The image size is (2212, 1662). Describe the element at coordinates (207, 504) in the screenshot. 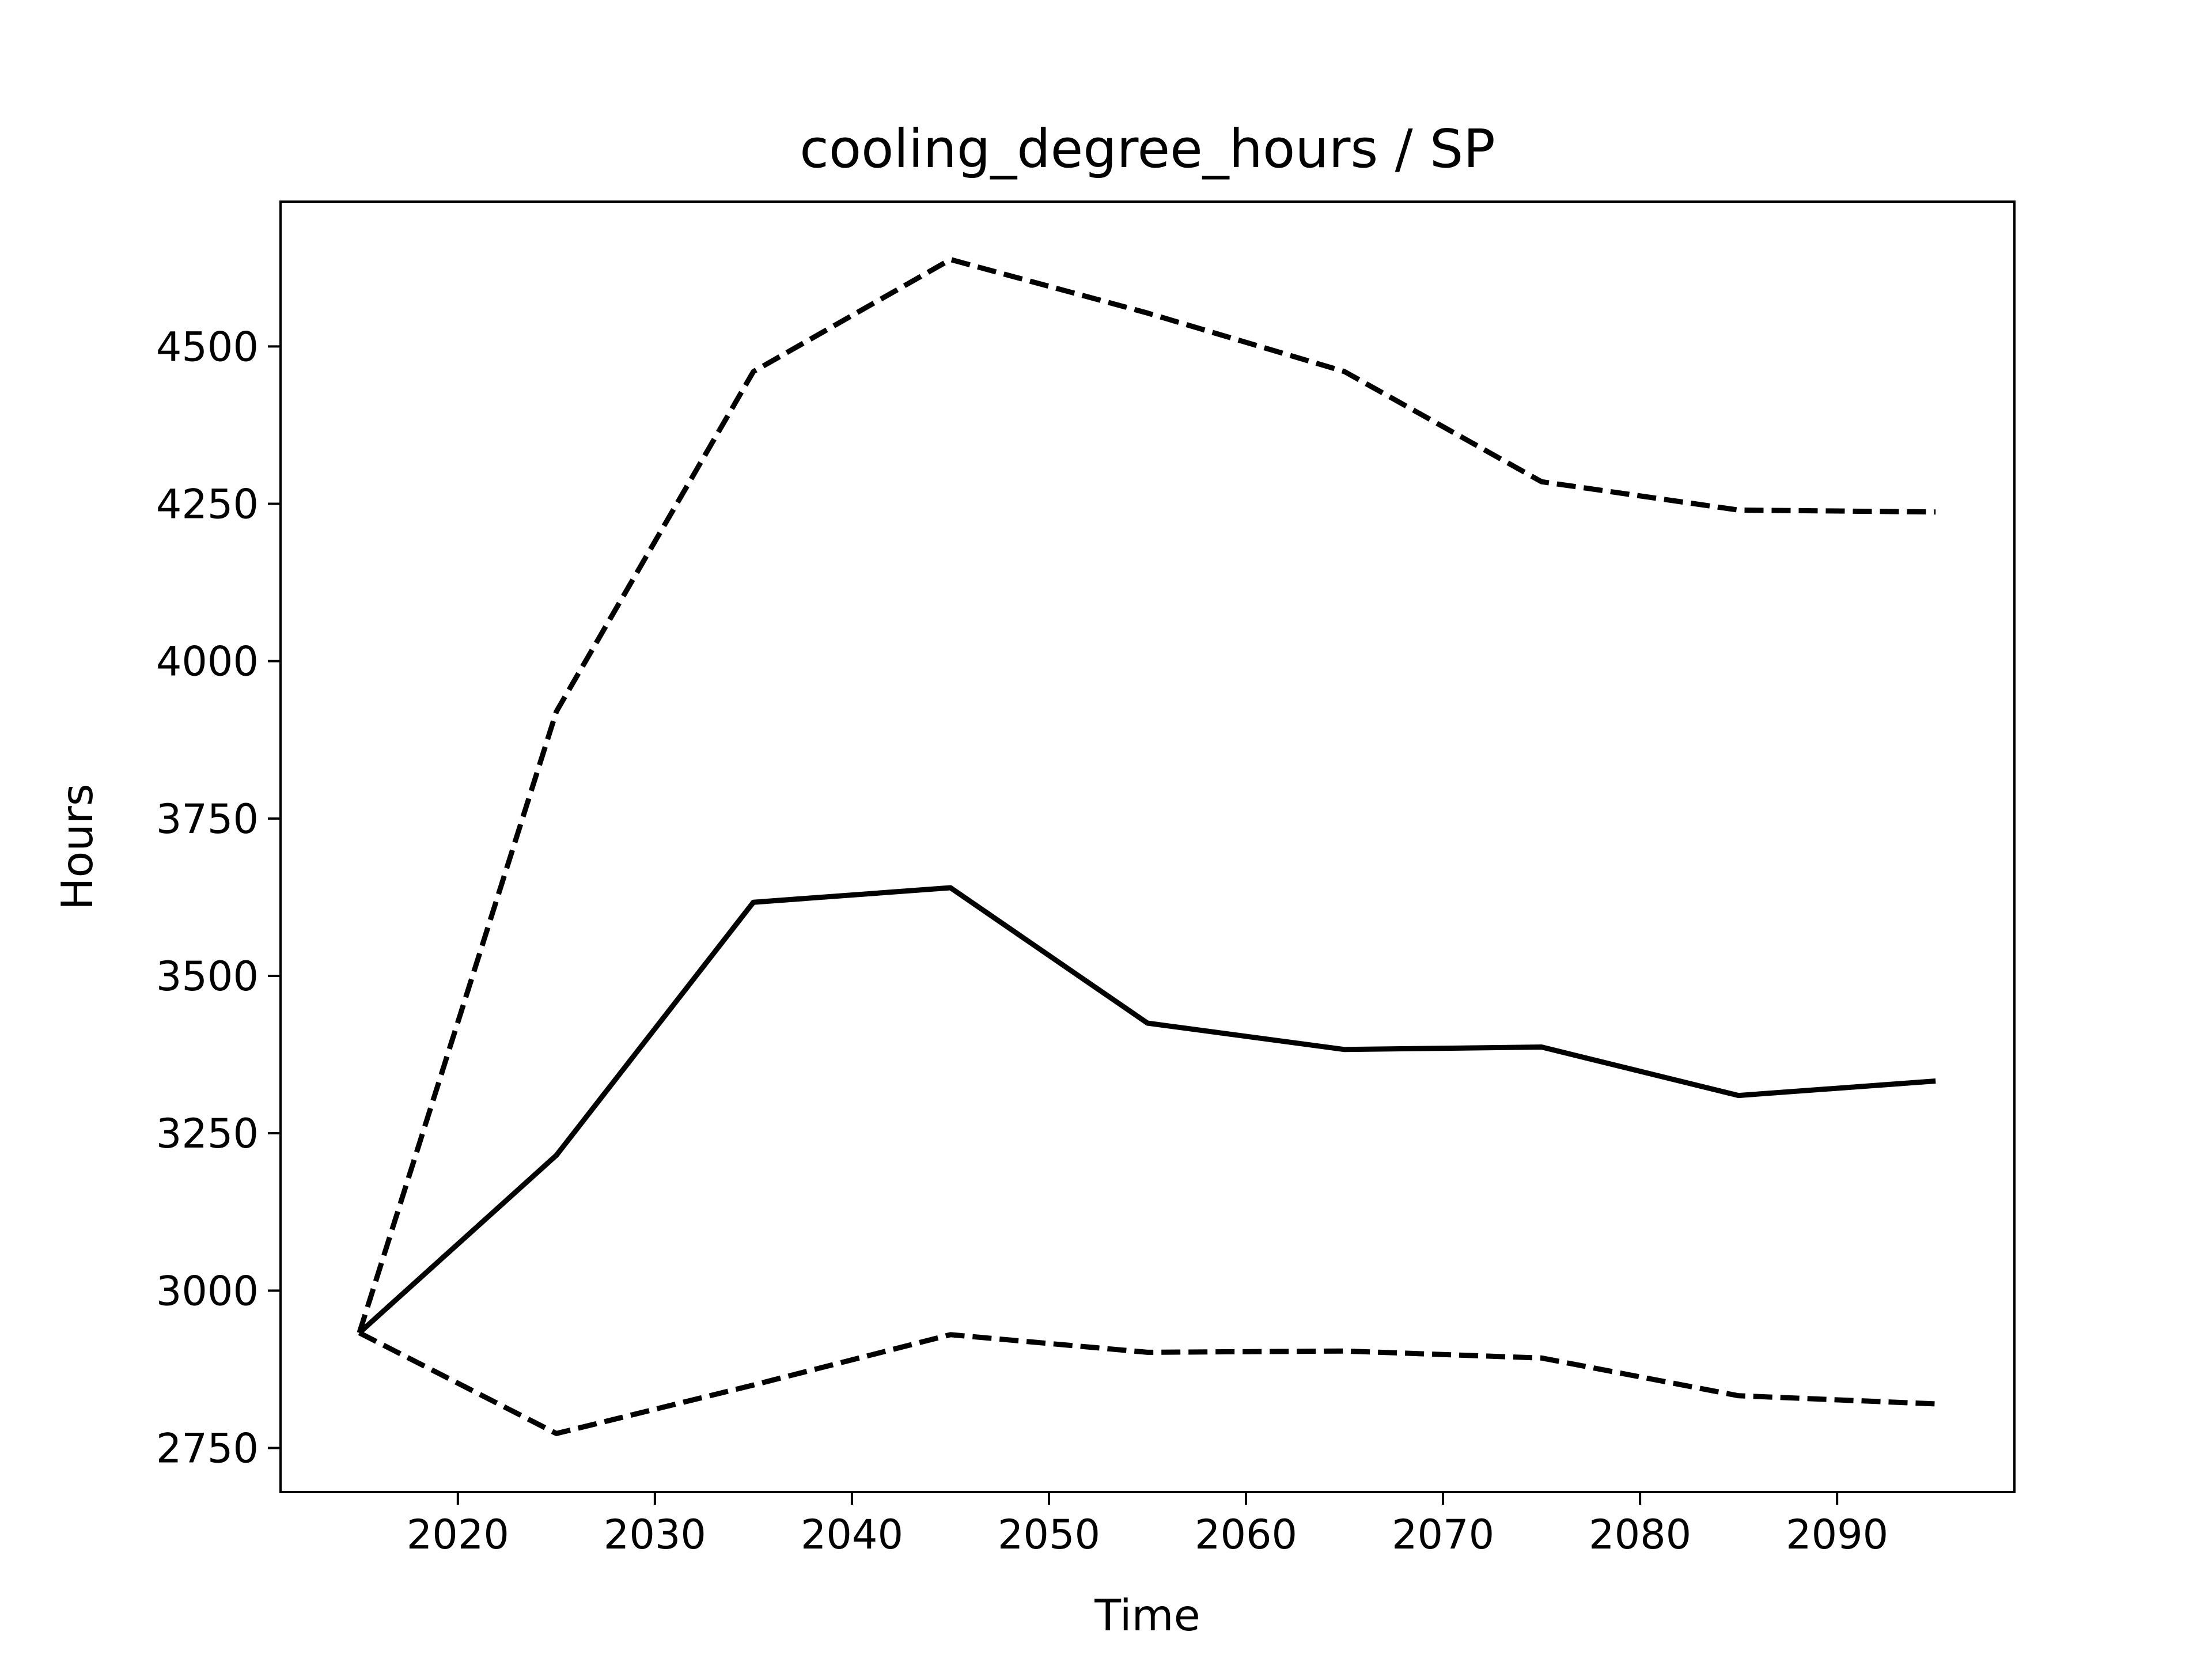

I see `y-tick-label: 4250` at that location.